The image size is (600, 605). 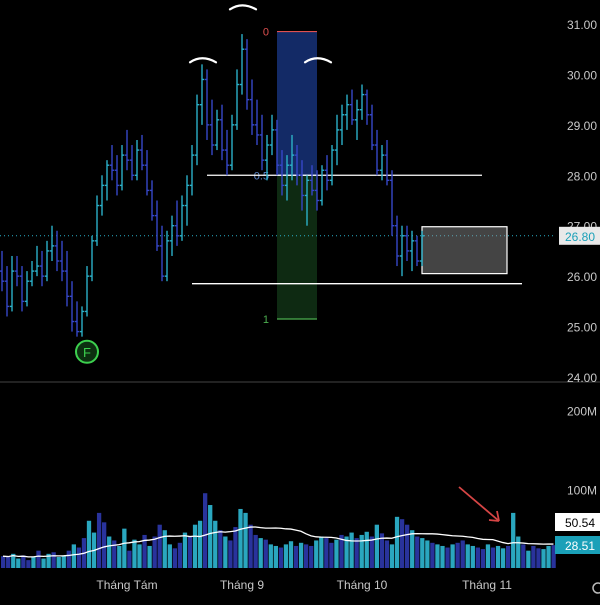 I want to click on time-axis-tick: Tháng Tám, so click(x=126, y=585).